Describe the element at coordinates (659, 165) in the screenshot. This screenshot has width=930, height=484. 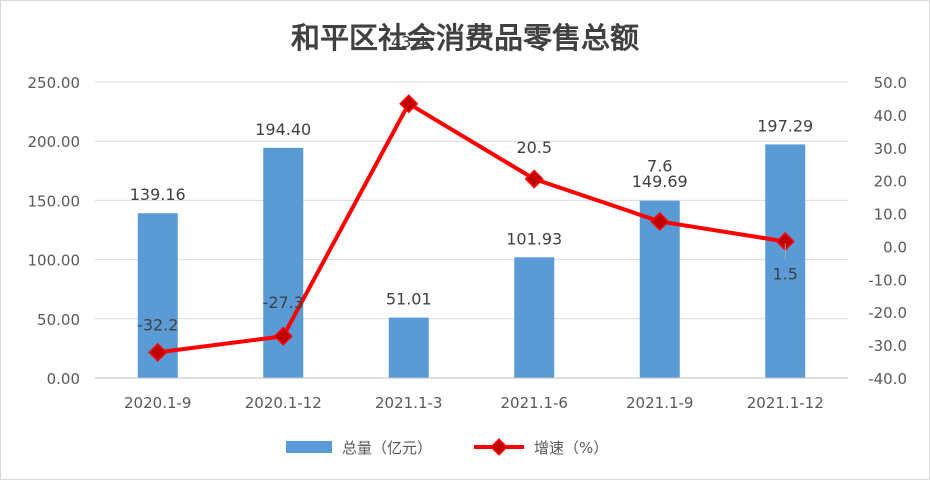
I see `growth-value-label: 7.6` at that location.